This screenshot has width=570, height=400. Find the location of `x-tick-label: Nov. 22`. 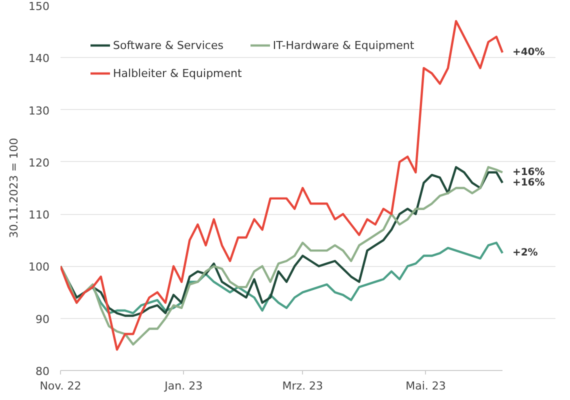

x-tick-label: Nov. 22 is located at coordinates (61, 386).